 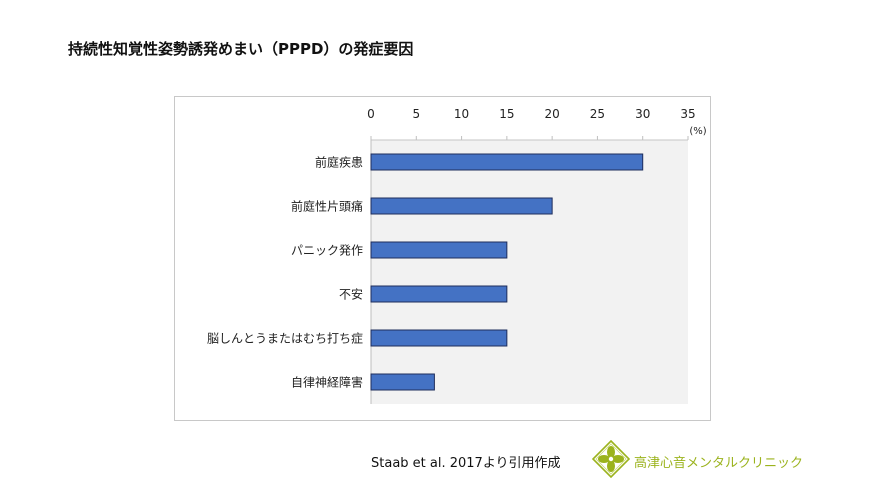 I want to click on chart-title: 持続性知覚性姿勢誘発めまい（PPPD）の発症要因, so click(x=241, y=49).